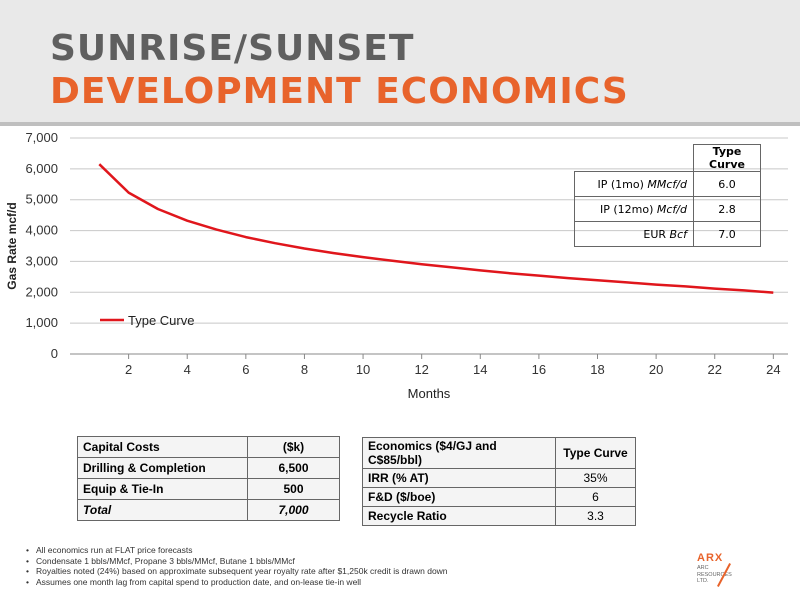 This screenshot has width=800, height=600. What do you see at coordinates (655, 234) in the screenshot?
I see `eur-label: EUR` at bounding box center [655, 234].